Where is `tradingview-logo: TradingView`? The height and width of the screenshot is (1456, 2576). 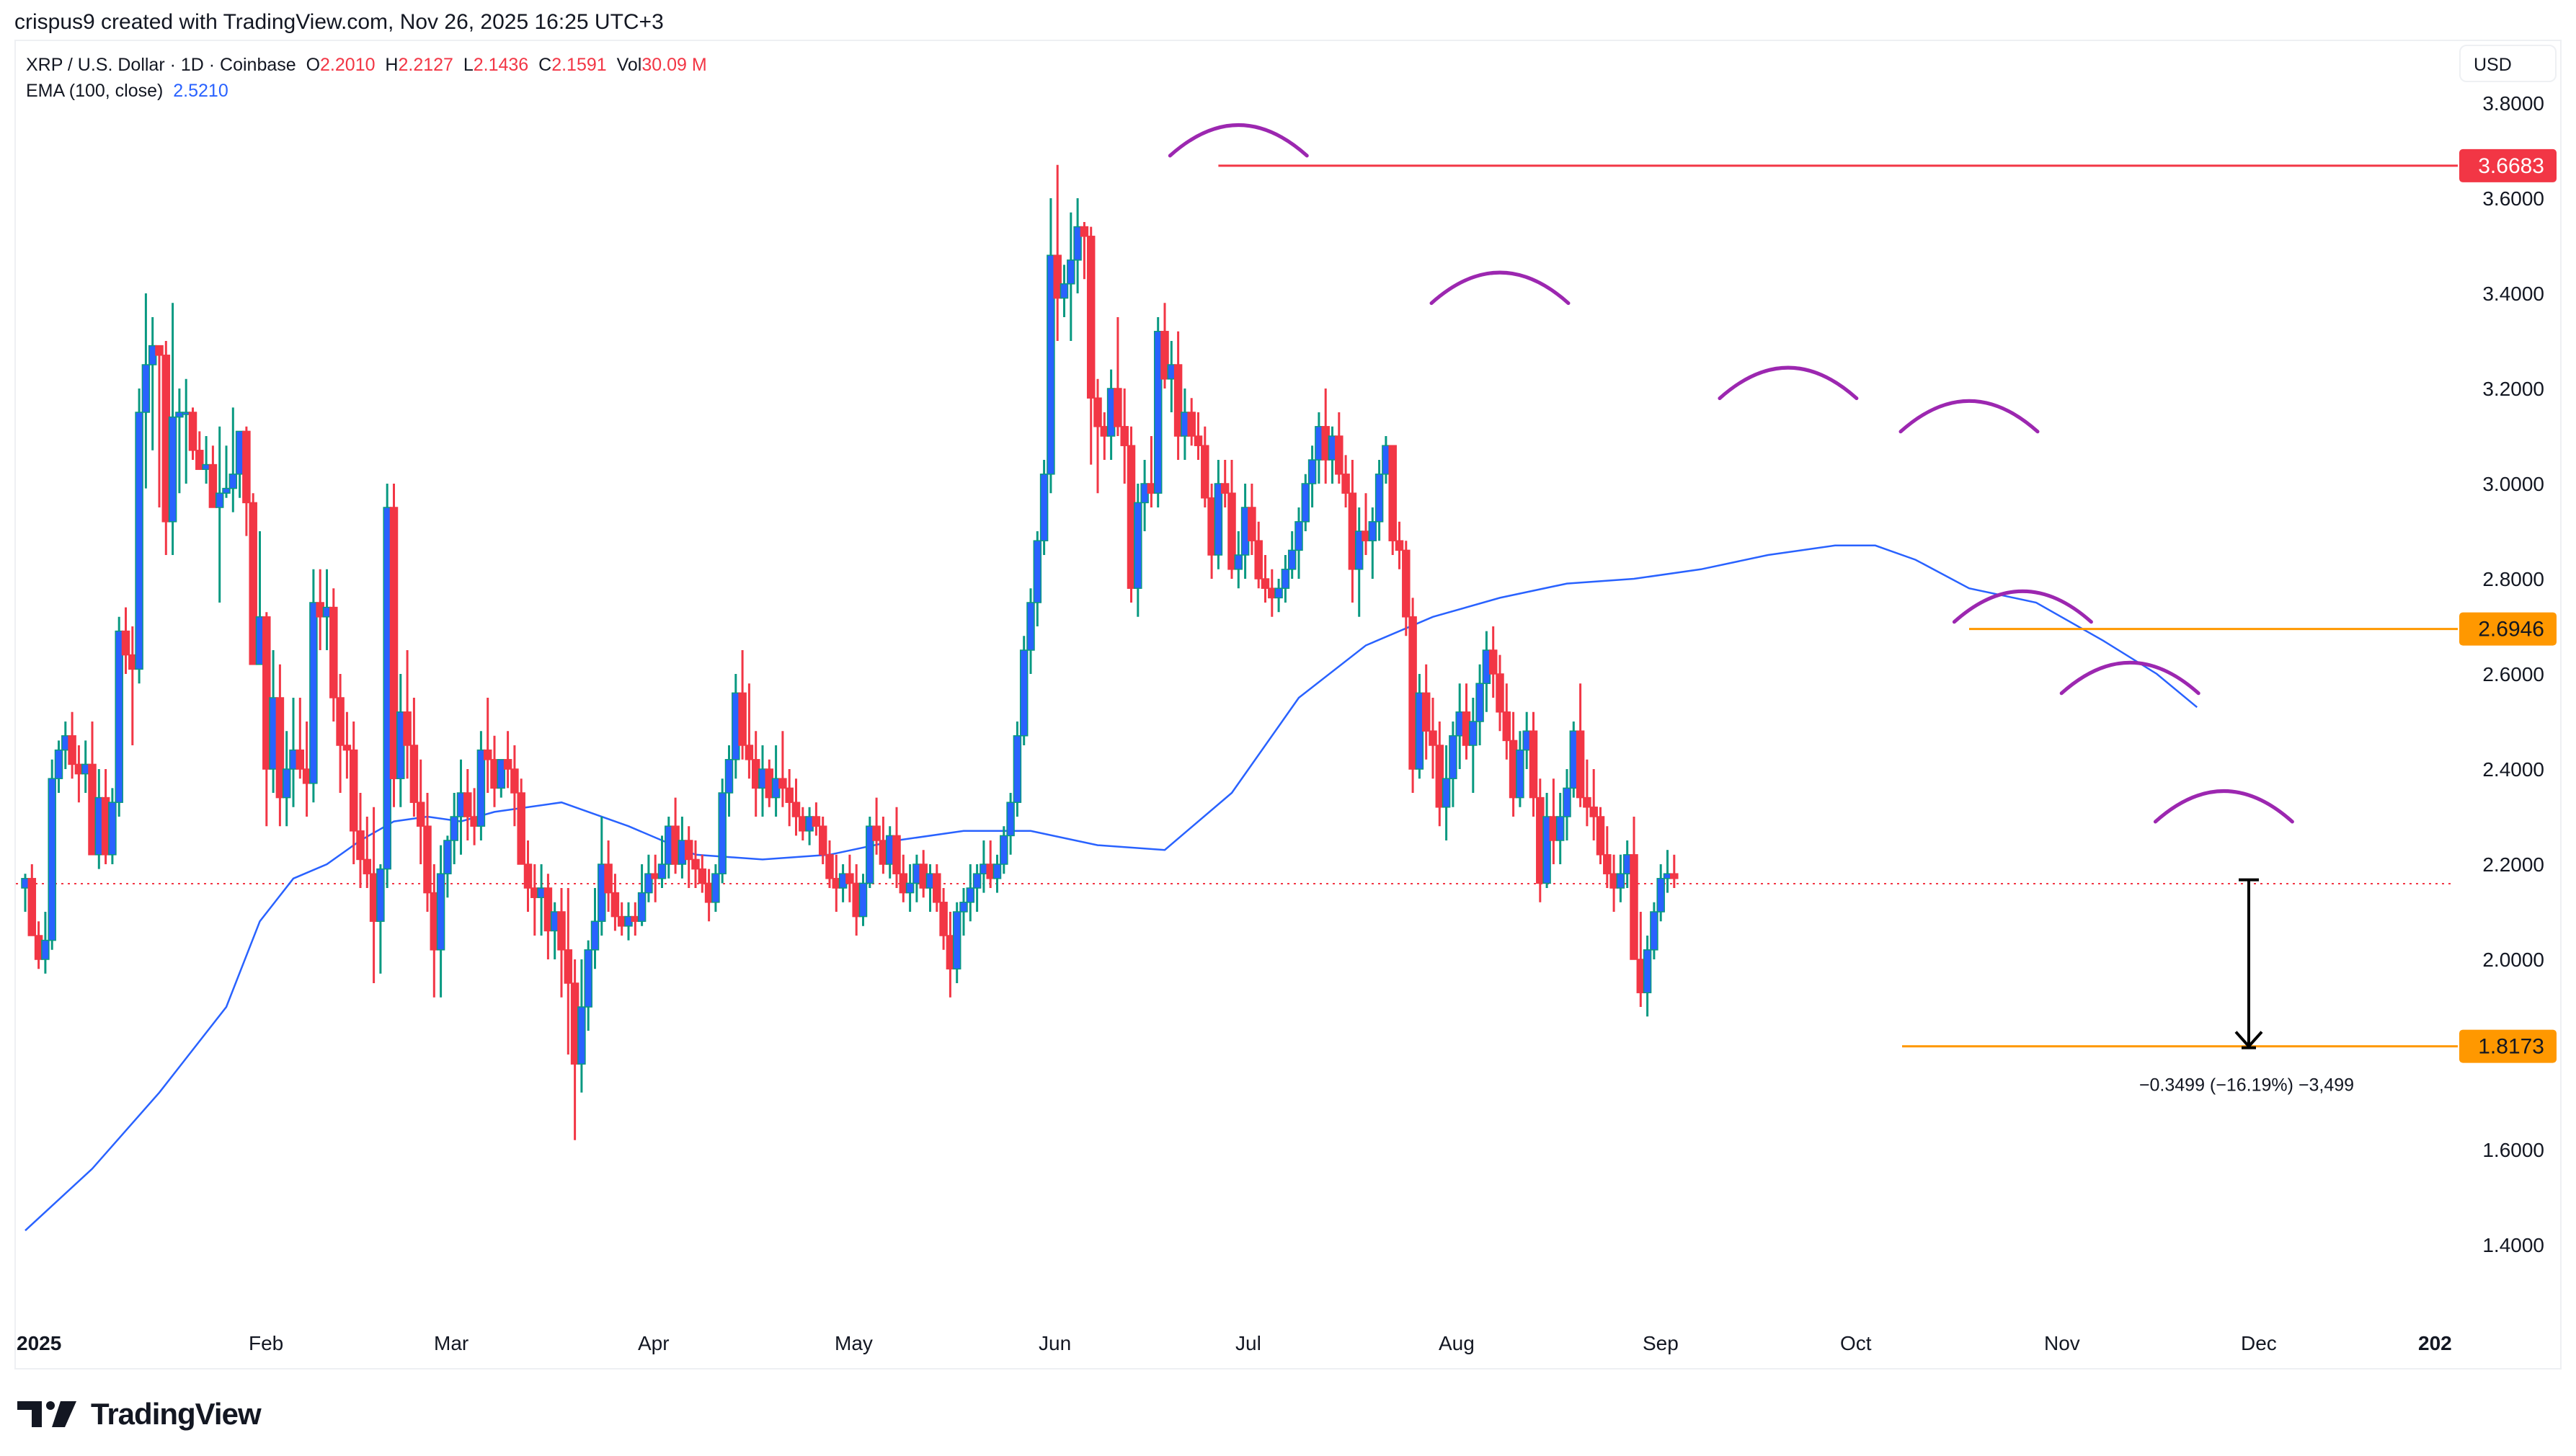 tradingview-logo: TradingView is located at coordinates (139, 1414).